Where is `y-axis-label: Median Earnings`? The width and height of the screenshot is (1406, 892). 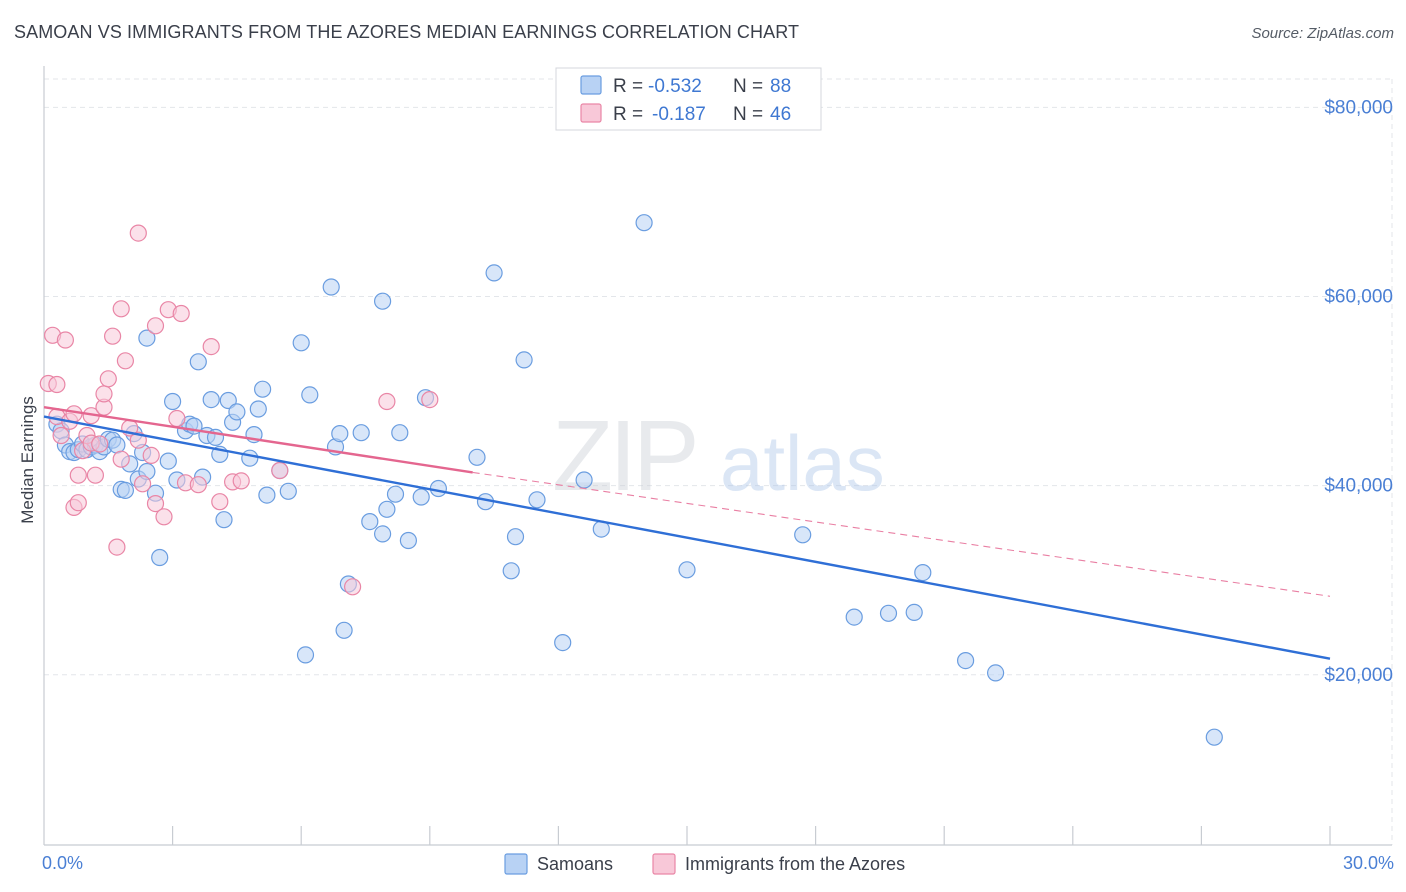
y-axis-label: Median Earnings is located at coordinates (27, 460).